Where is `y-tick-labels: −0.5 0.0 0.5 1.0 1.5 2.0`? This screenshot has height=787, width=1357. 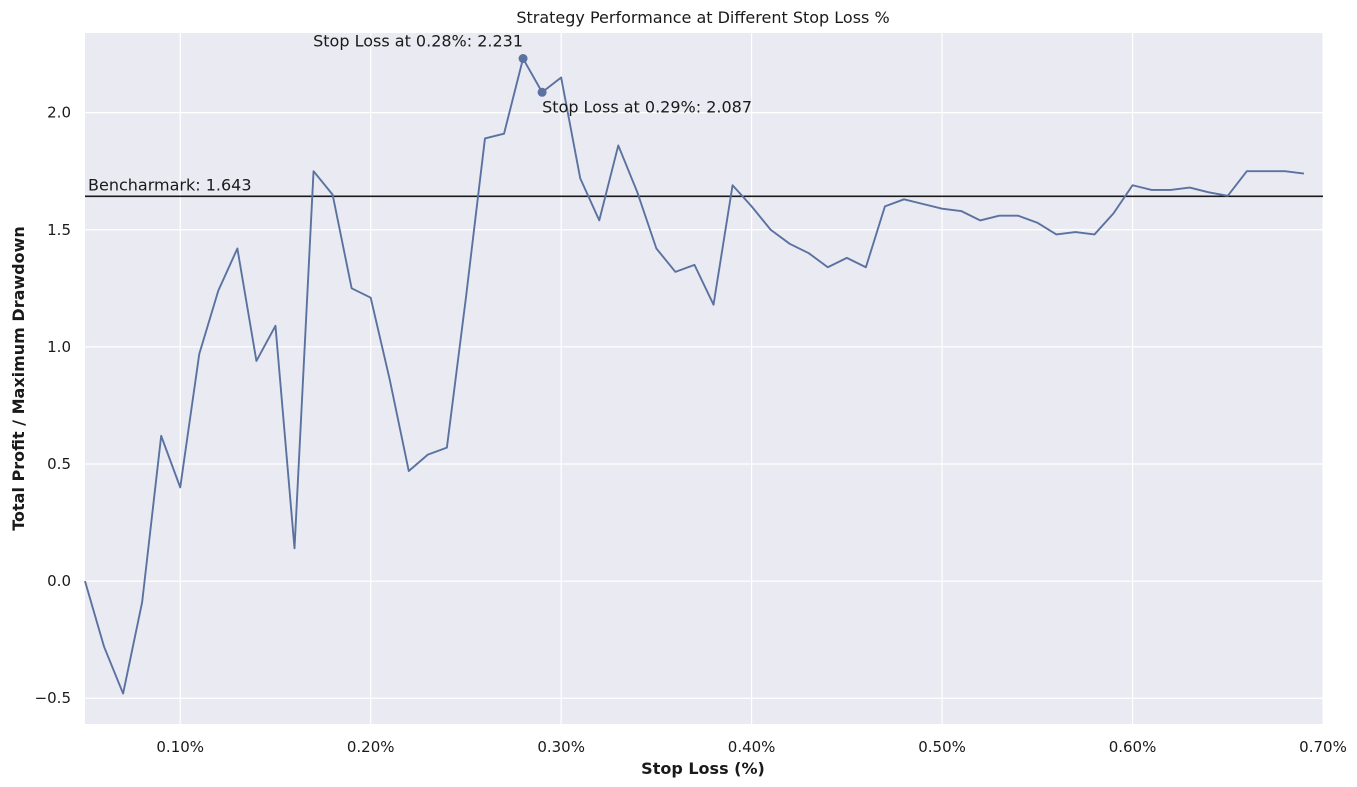
y-tick-labels: −0.5 0.0 0.5 1.0 1.5 2.0 is located at coordinates (53, 406).